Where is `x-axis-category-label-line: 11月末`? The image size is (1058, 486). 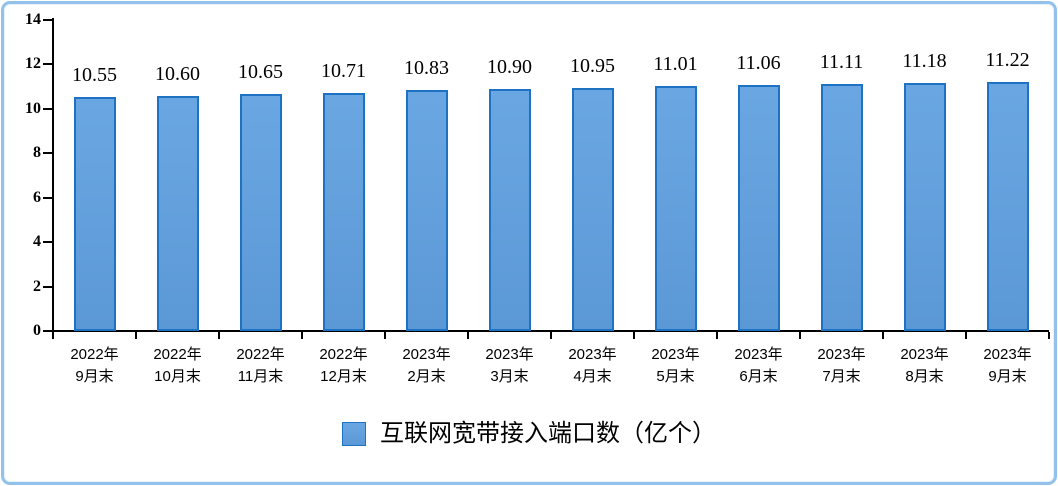
x-axis-category-label-line: 11月末 is located at coordinates (260, 376).